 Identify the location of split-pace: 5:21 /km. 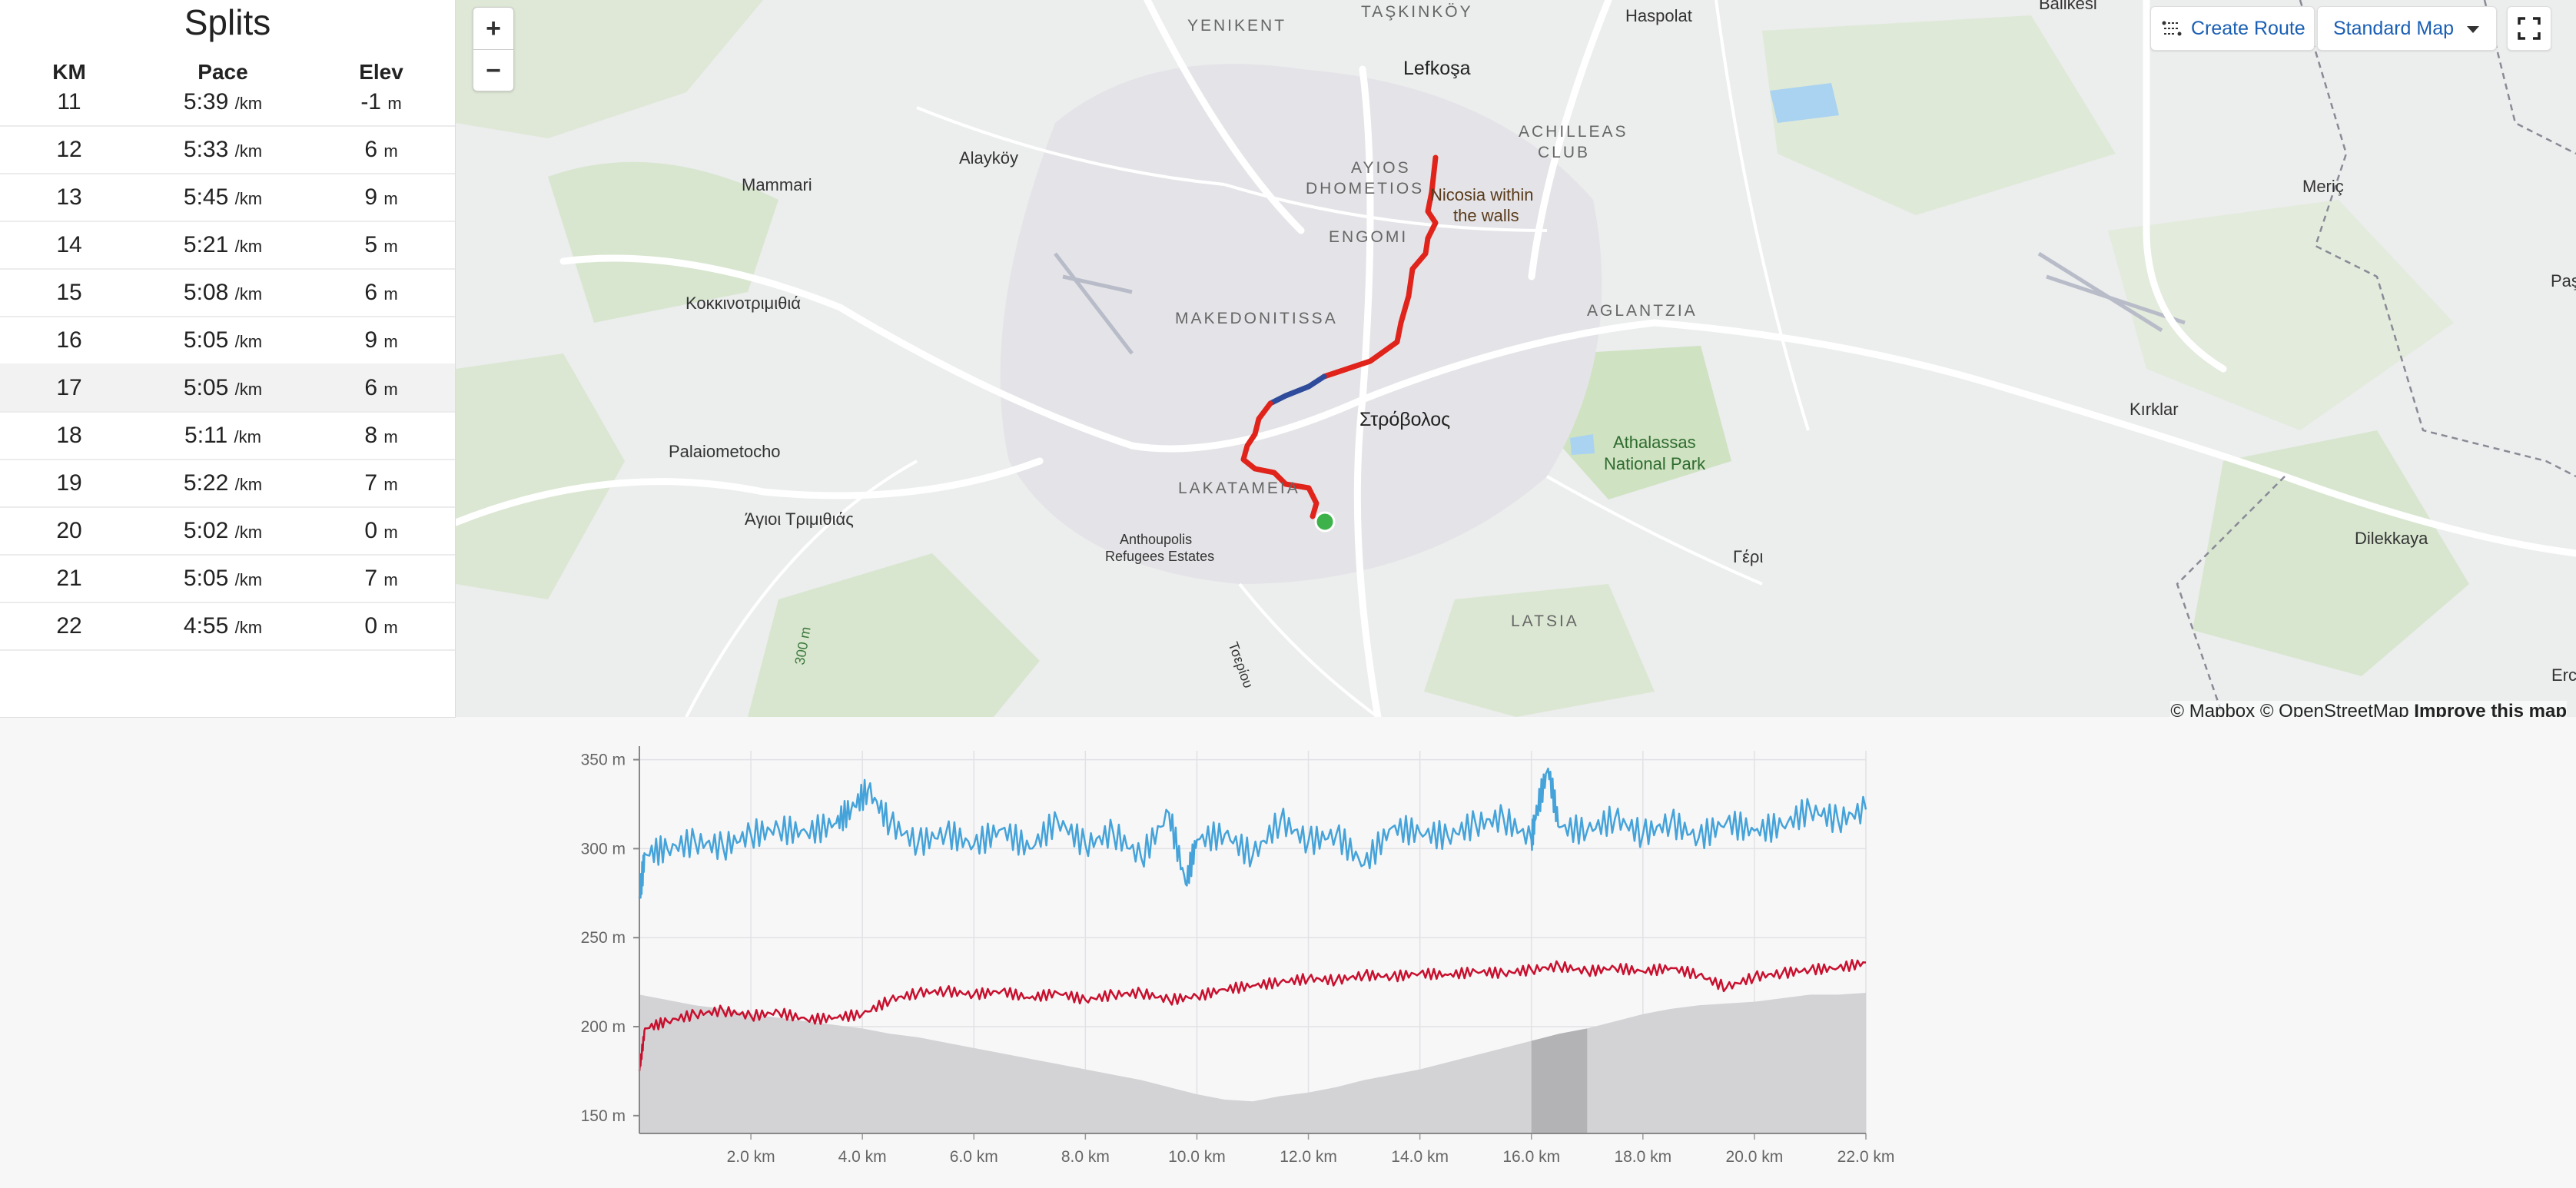
(222, 245).